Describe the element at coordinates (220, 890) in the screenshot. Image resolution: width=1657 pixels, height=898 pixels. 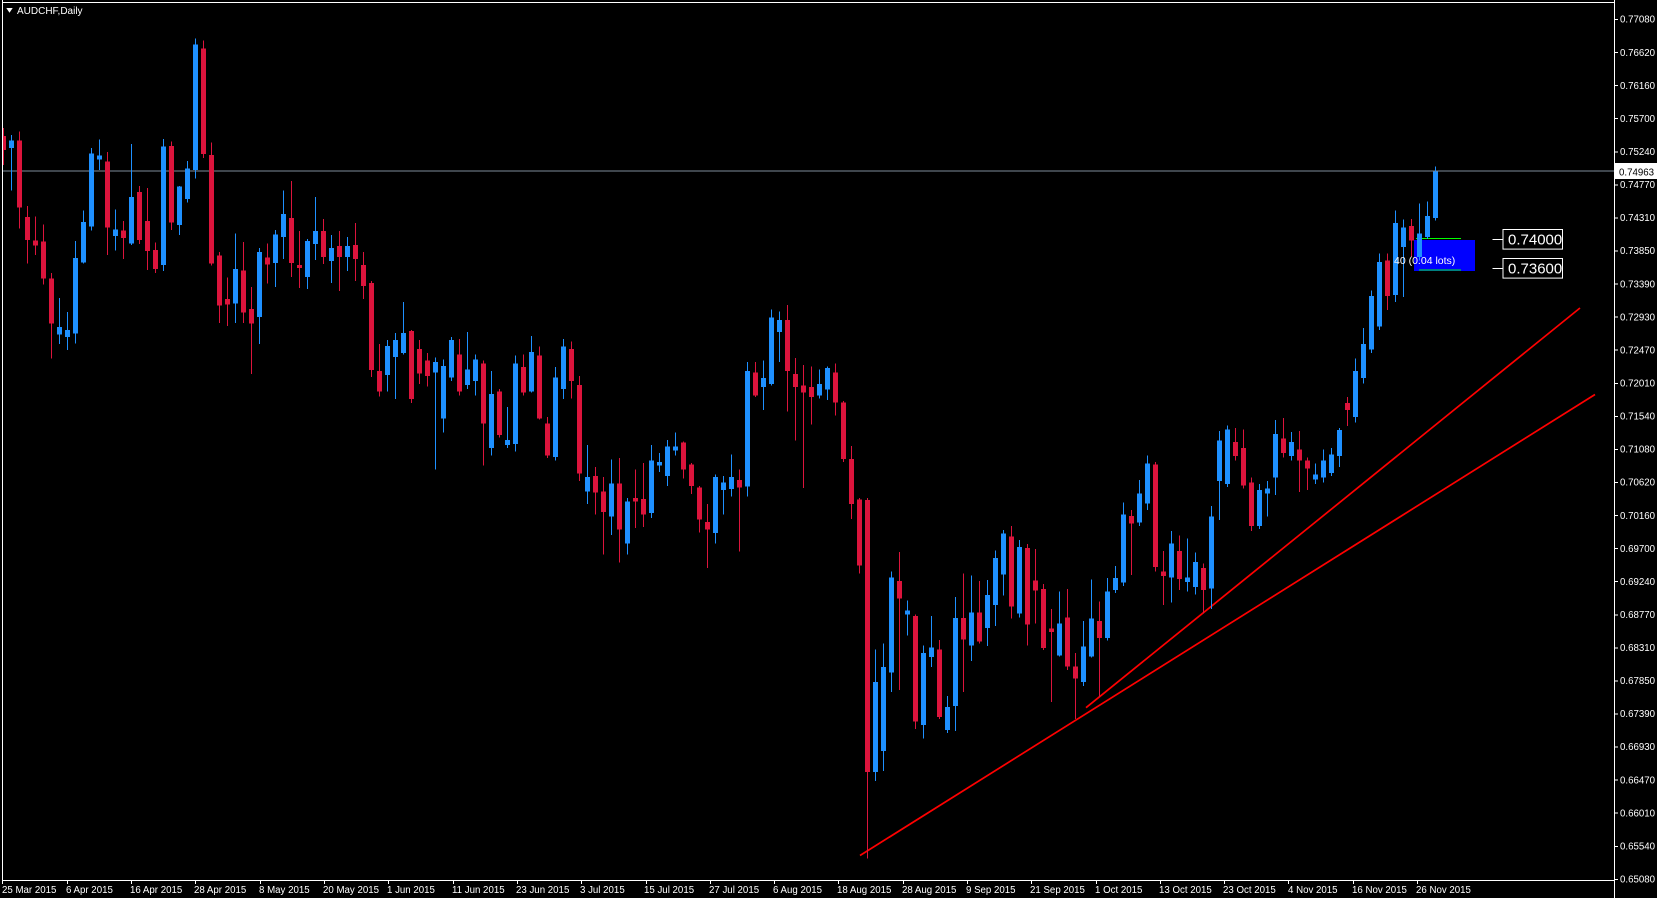
I see `svg-text: 28 Apr 2015` at that location.